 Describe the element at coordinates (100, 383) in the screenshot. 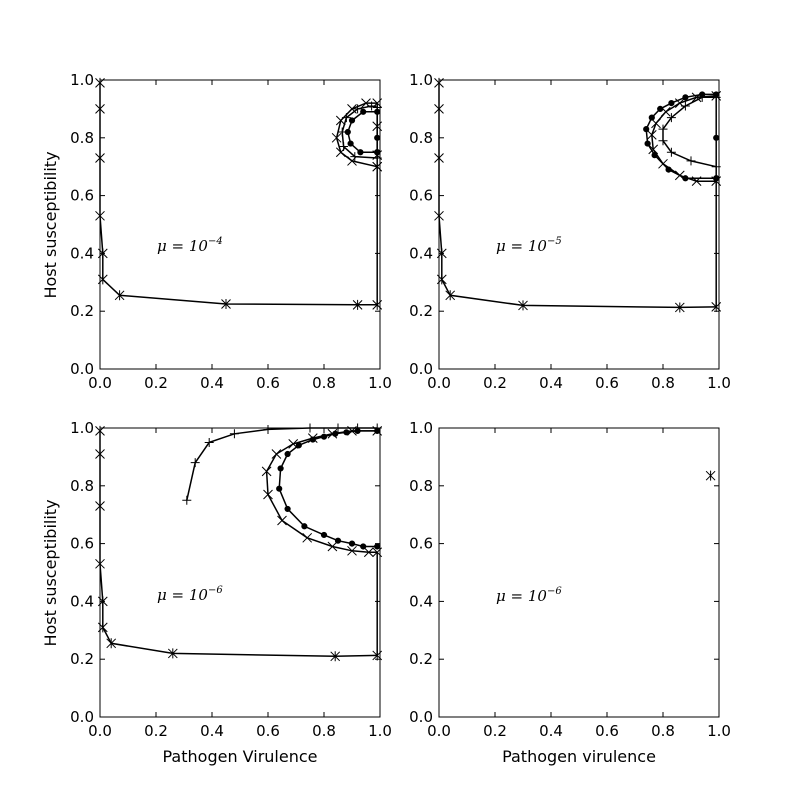

I see `x-tick-label-top-left-0: 0.0` at that location.